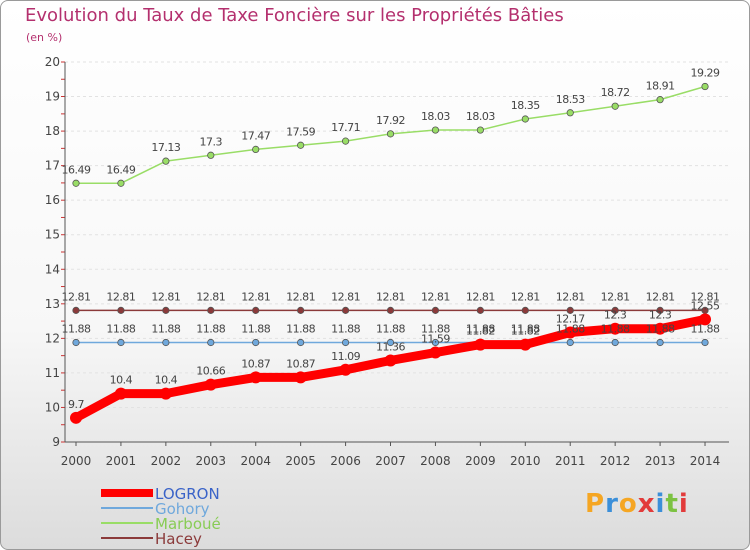  What do you see at coordinates (646, 504) in the screenshot?
I see `logo-letter: x` at bounding box center [646, 504].